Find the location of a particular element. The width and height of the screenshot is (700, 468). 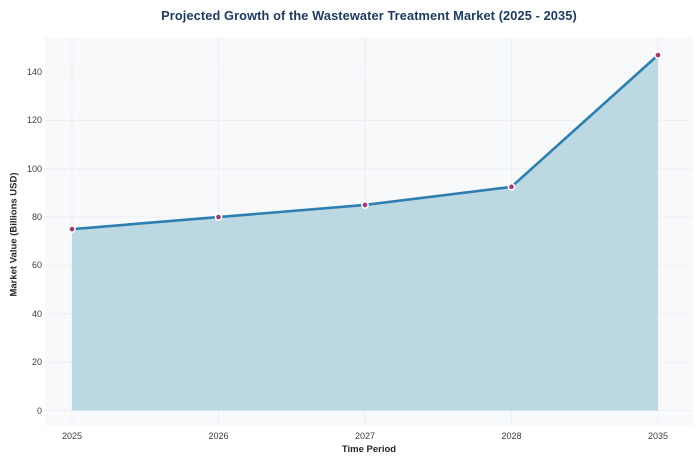

y-tick-label: 140 is located at coordinates (34, 71).